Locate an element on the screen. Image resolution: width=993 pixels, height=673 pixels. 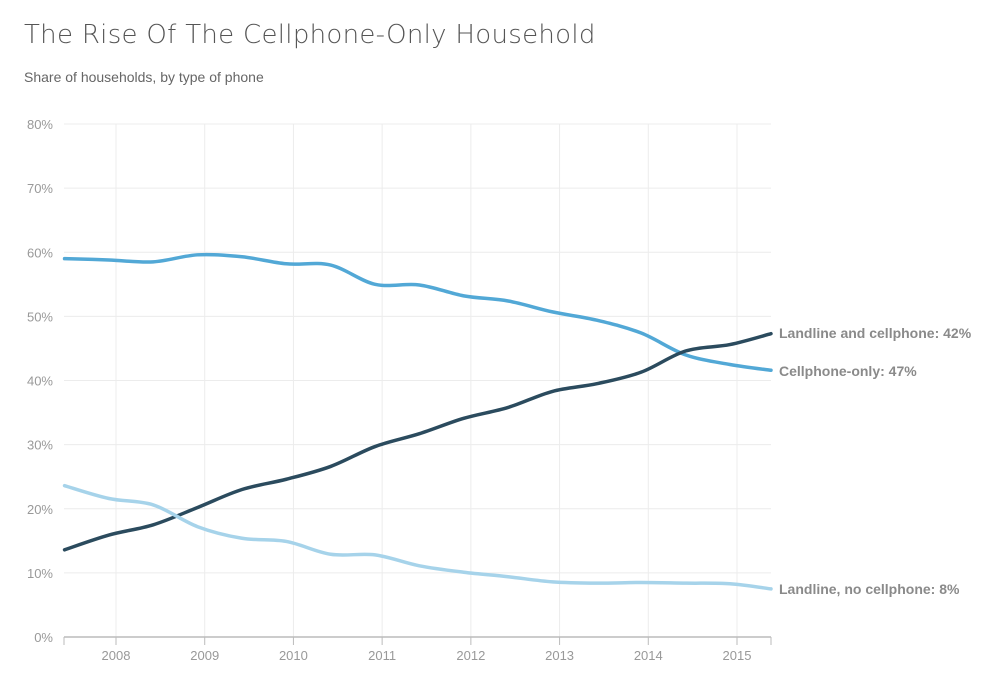
series-line-landline-no-cellphone is located at coordinates (417, 537).